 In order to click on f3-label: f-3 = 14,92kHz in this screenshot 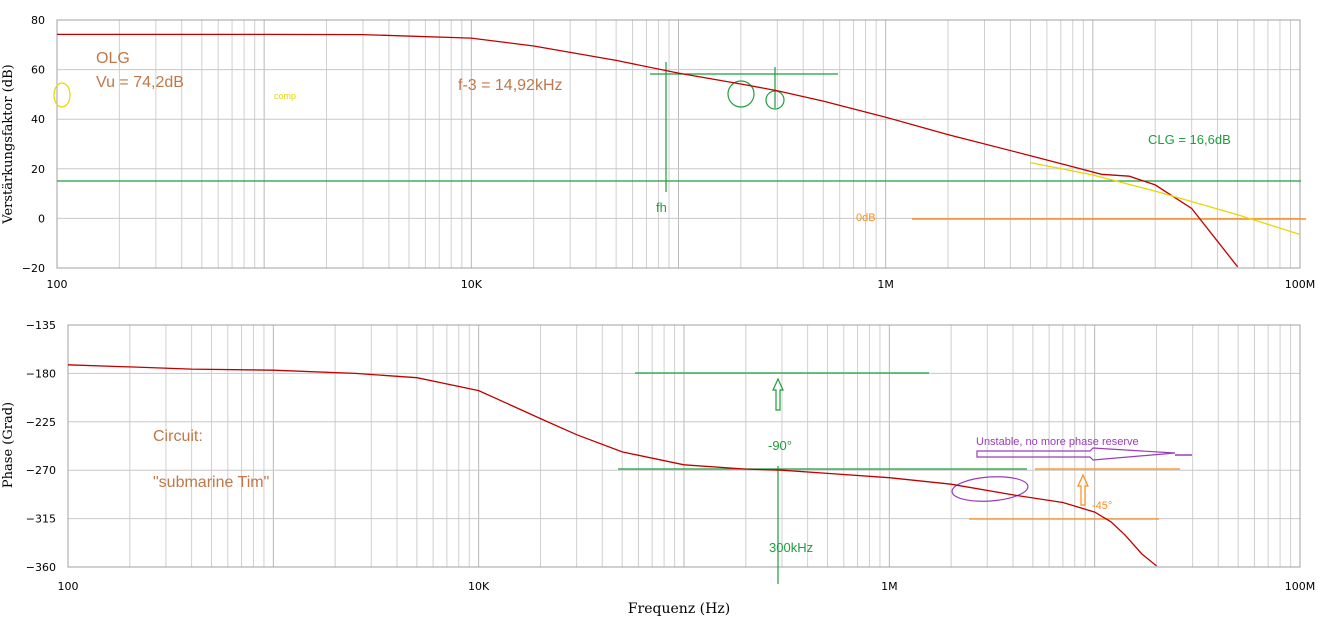, I will do `click(510, 85)`.